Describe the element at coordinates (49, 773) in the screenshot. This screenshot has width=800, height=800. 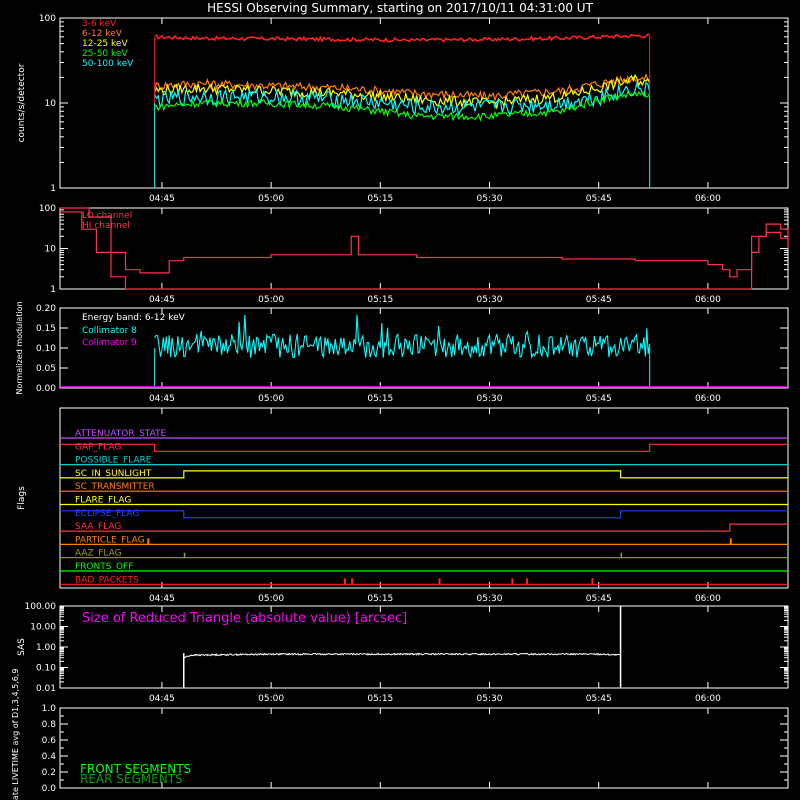
I see `y-tick-label: 0.2` at that location.